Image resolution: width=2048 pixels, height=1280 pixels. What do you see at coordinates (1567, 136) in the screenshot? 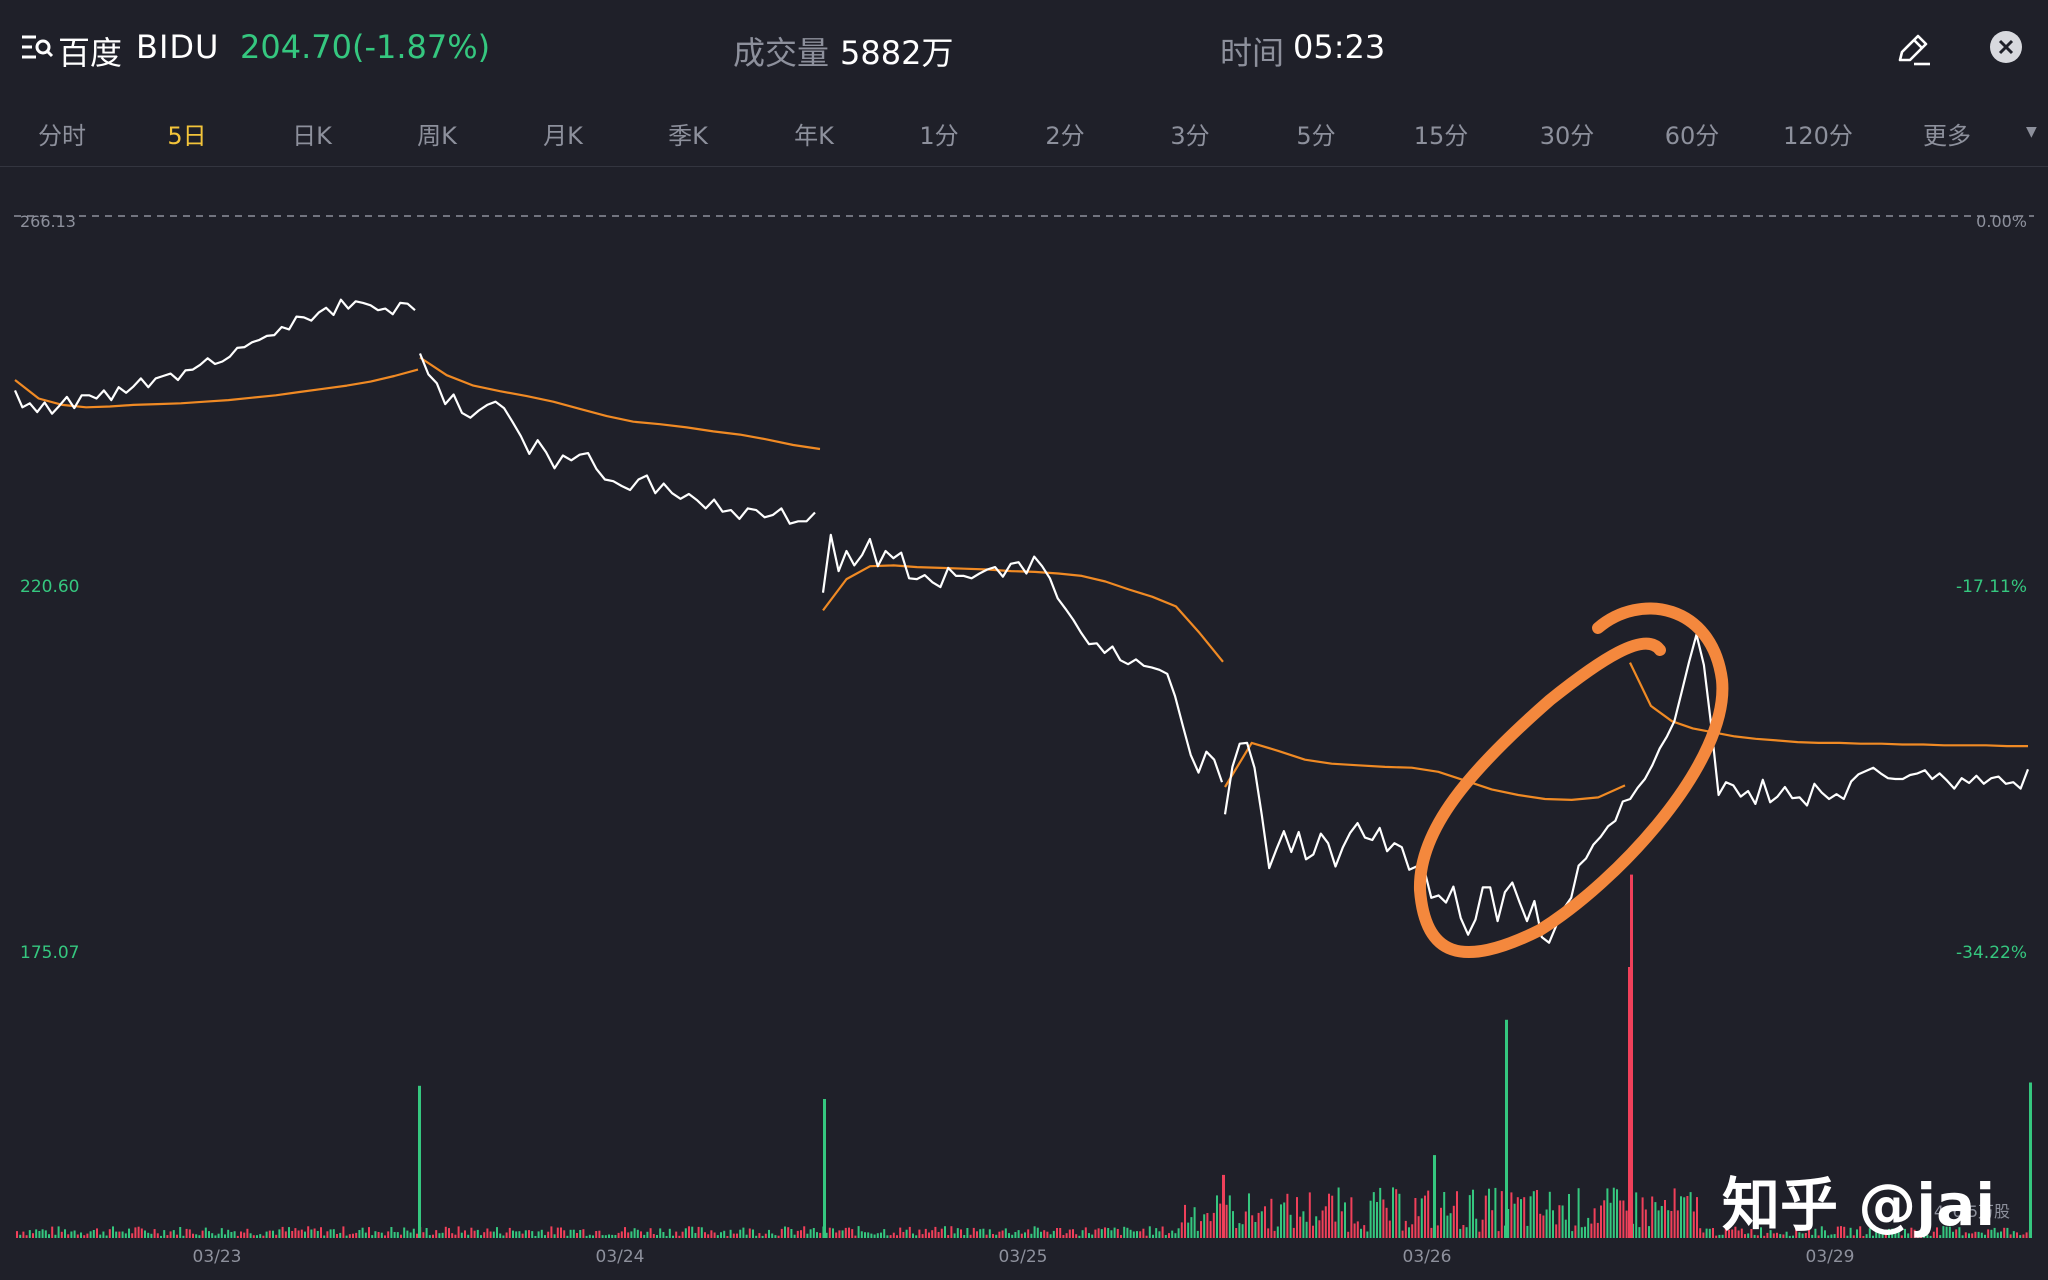
I see `tab-30min: 30分` at bounding box center [1567, 136].